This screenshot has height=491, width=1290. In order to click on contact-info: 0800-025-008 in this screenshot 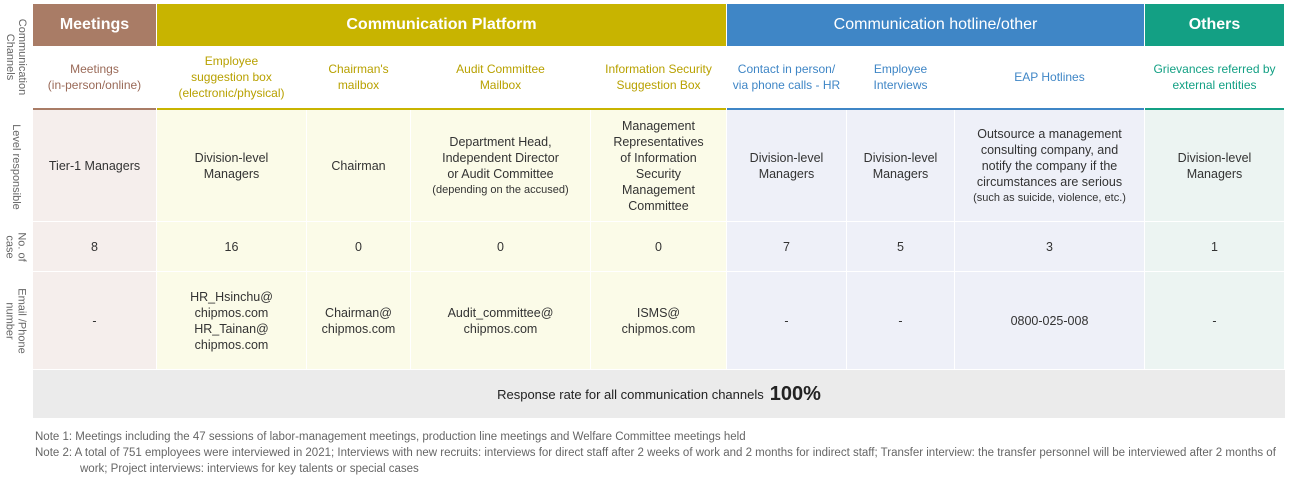, I will do `click(1049, 320)`.